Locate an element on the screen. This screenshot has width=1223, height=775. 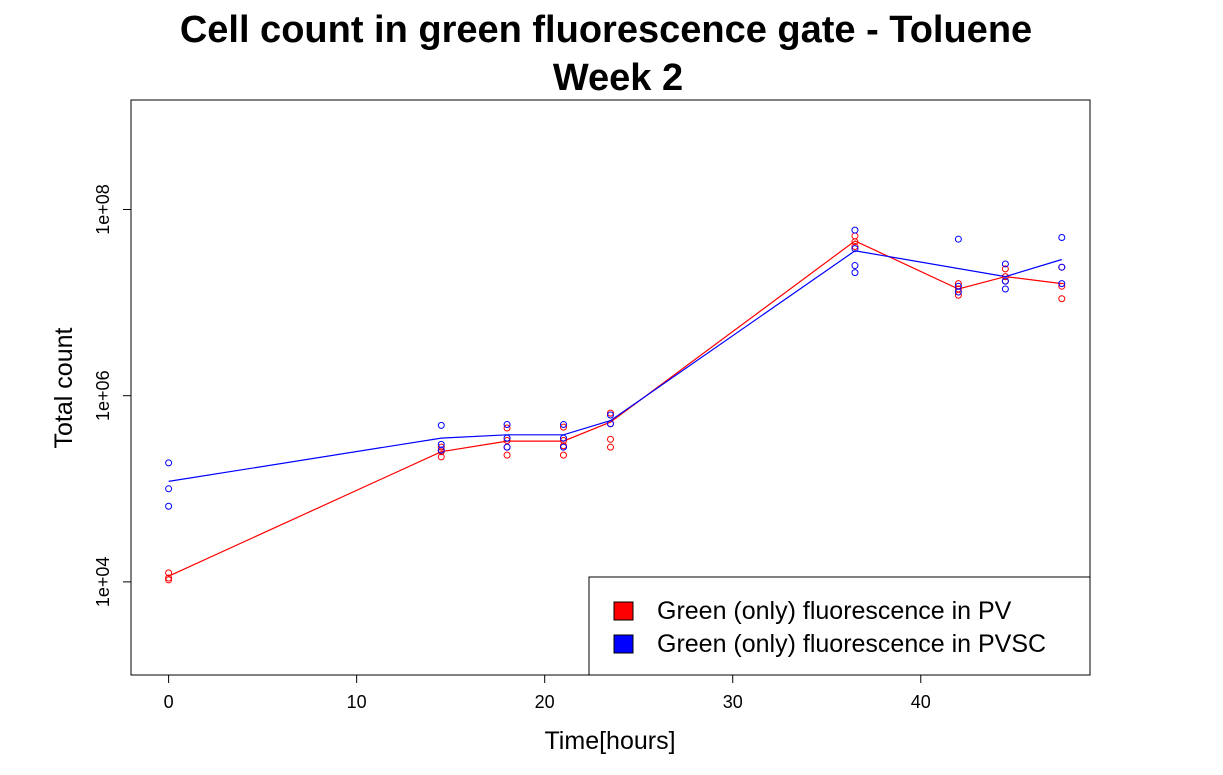
x-tick-label: 20 is located at coordinates (545, 702).